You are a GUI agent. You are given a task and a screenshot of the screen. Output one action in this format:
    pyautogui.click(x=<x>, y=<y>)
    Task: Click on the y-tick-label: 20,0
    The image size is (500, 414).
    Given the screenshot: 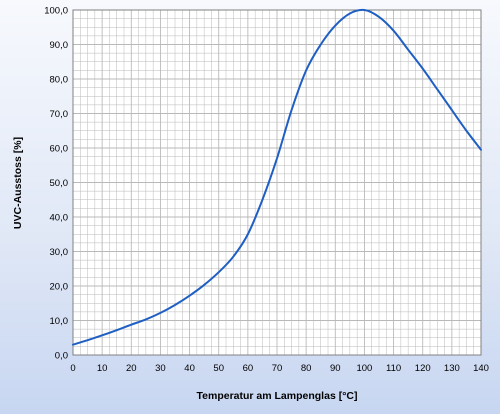 What is the action you would take?
    pyautogui.click(x=59, y=287)
    